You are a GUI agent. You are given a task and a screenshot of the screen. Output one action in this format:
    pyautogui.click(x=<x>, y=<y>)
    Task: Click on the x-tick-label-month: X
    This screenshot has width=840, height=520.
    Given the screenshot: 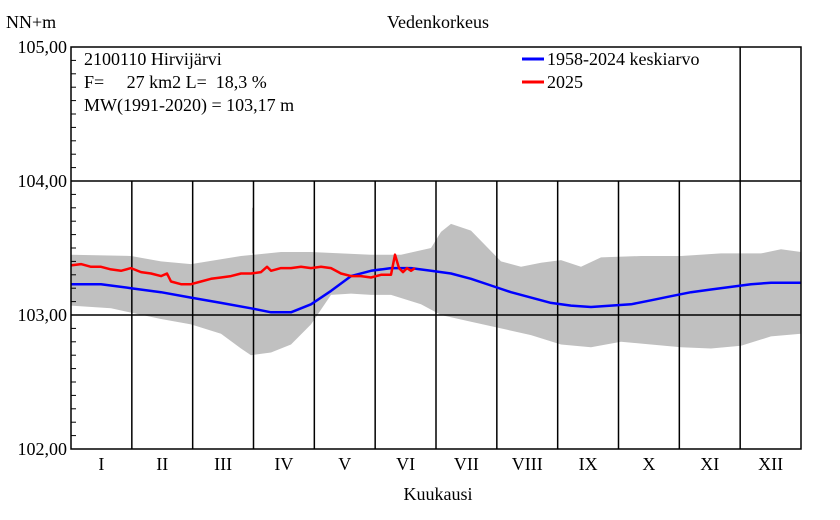 What is the action you would take?
    pyautogui.click(x=648, y=464)
    